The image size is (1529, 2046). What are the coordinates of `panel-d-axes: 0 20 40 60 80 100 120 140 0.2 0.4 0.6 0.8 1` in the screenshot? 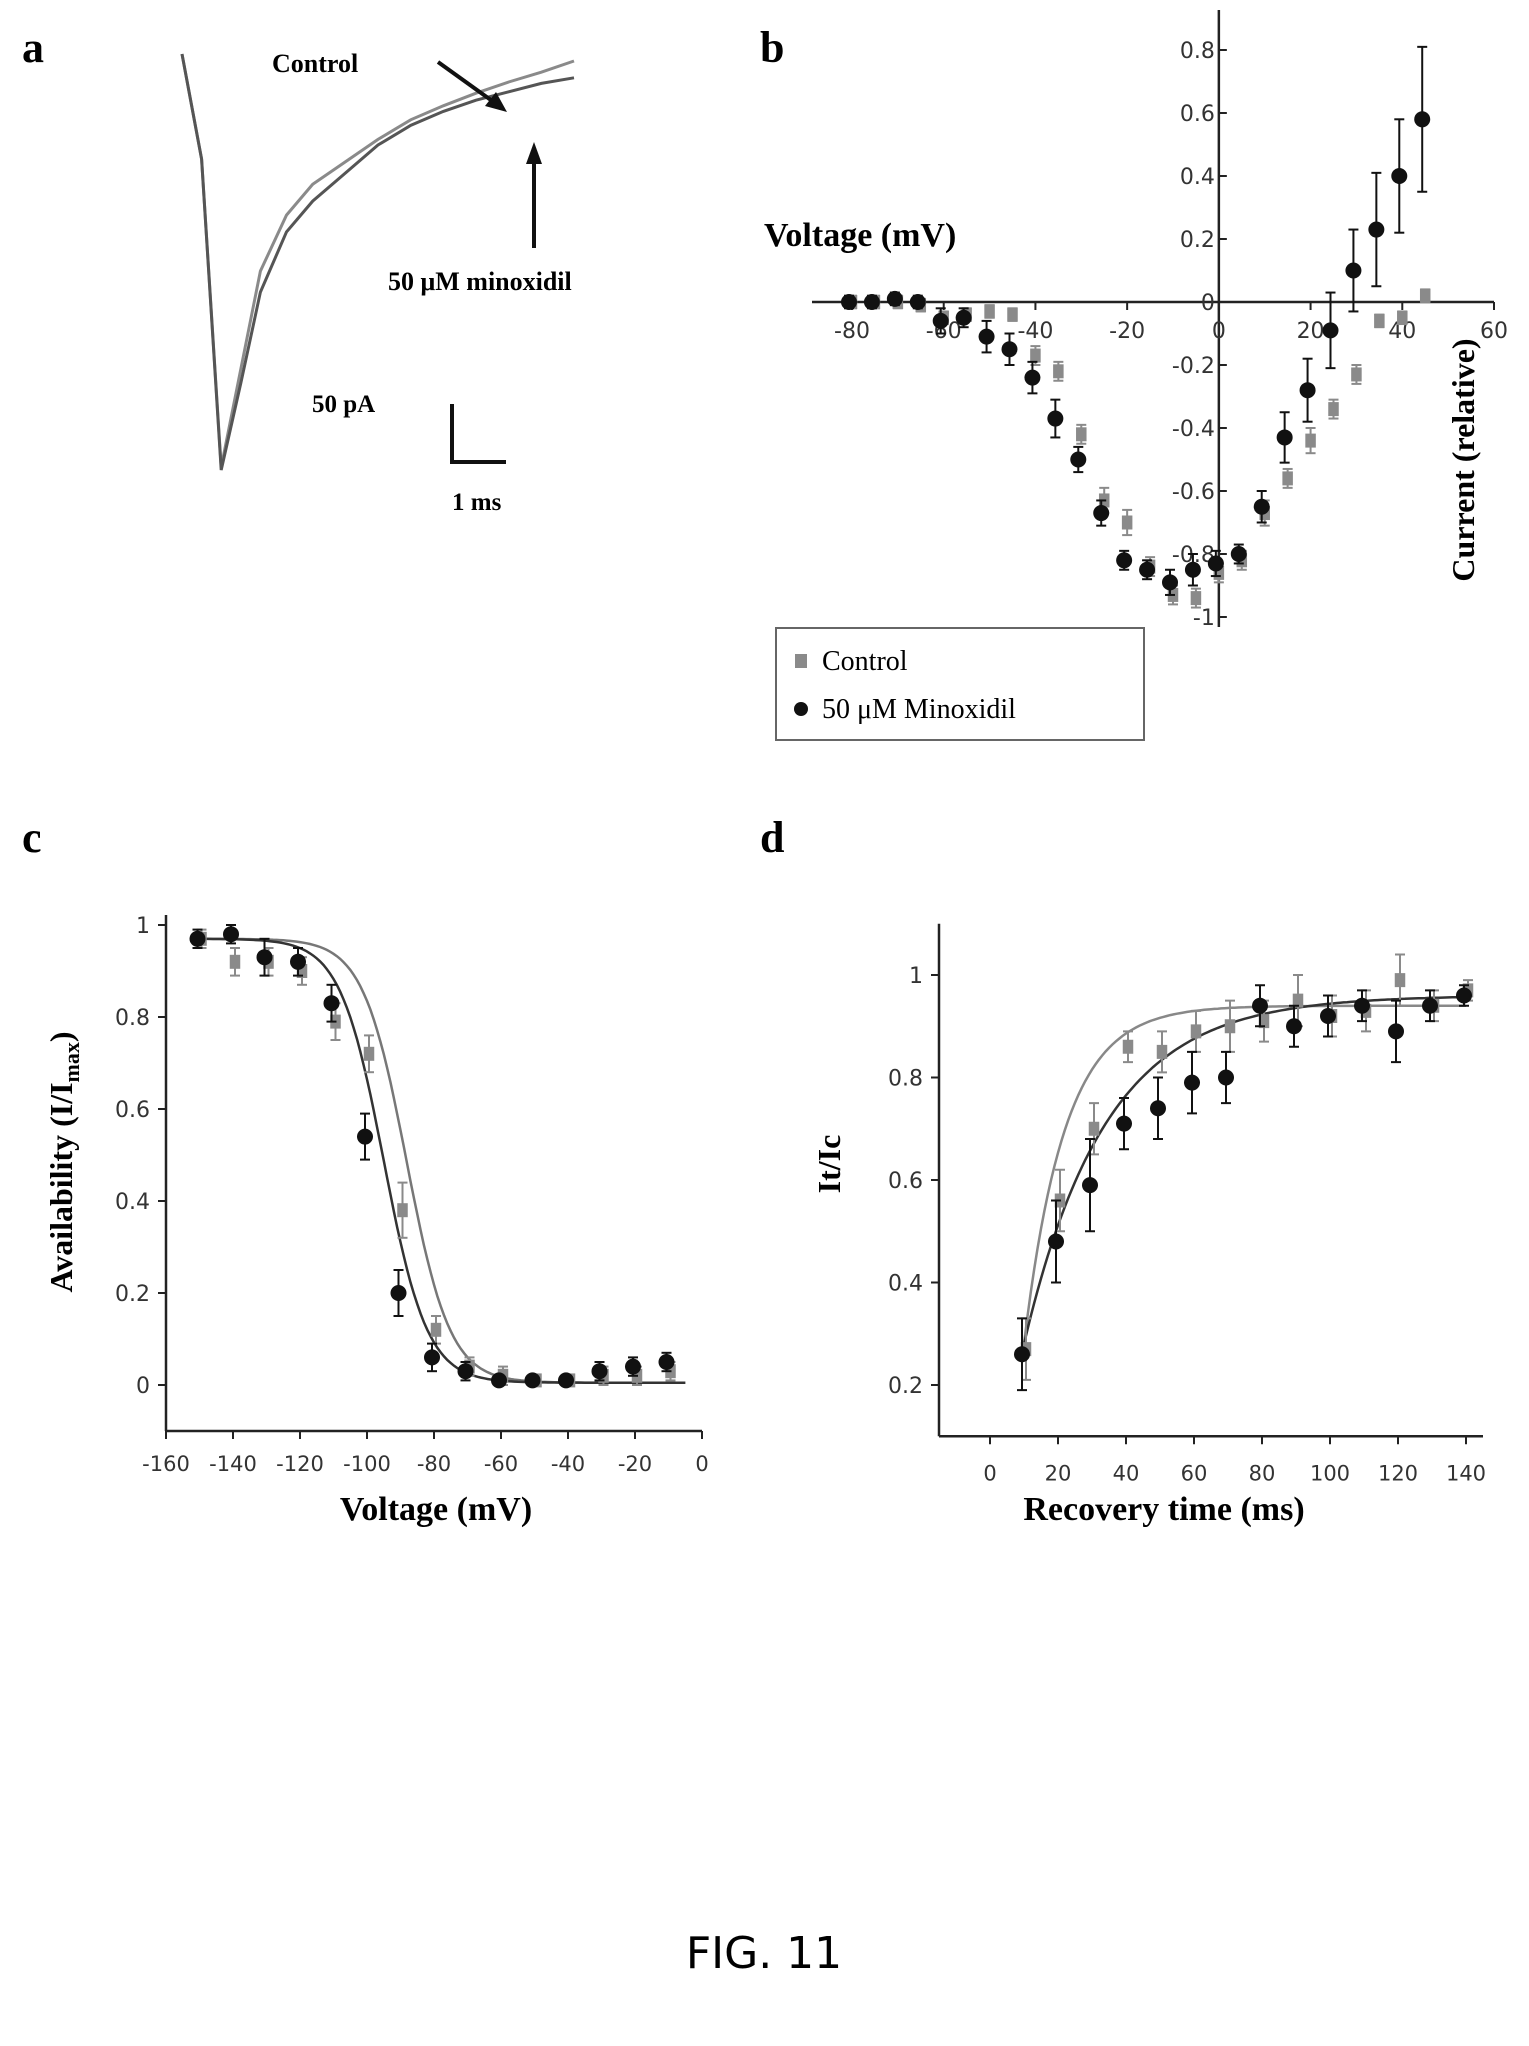 It's located at (1187, 1204).